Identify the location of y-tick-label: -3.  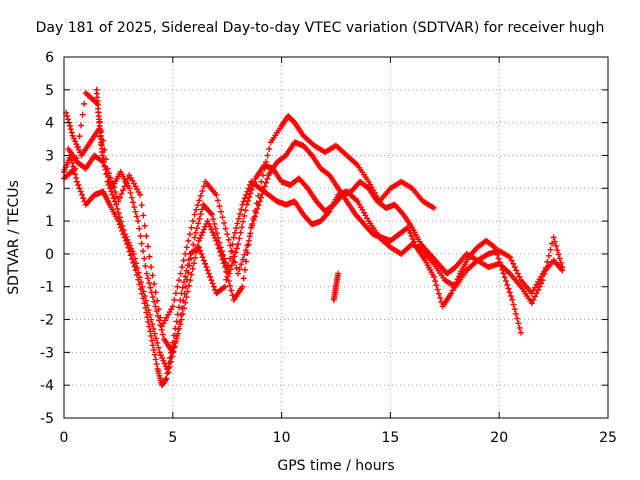
(47, 353).